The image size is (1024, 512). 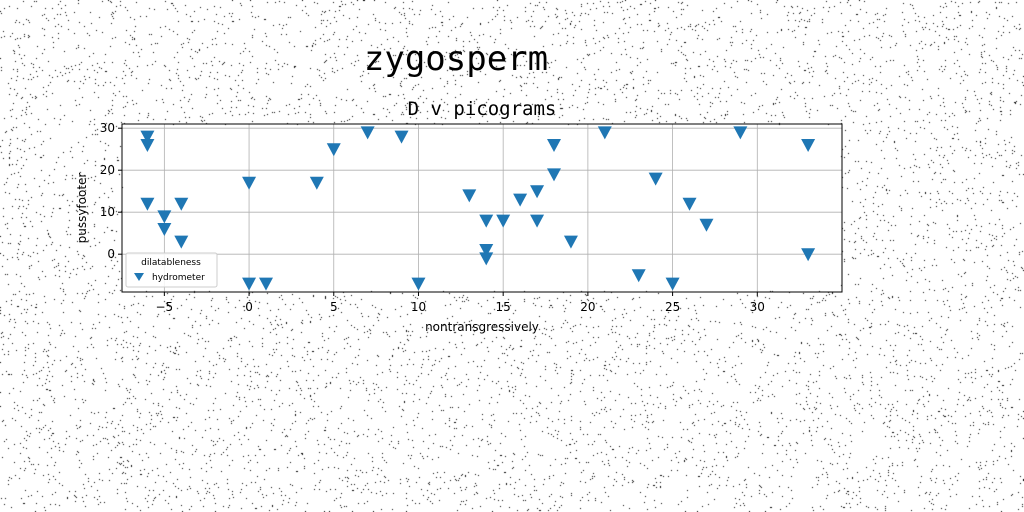 I want to click on x-tick-label: 5, so click(x=334, y=307).